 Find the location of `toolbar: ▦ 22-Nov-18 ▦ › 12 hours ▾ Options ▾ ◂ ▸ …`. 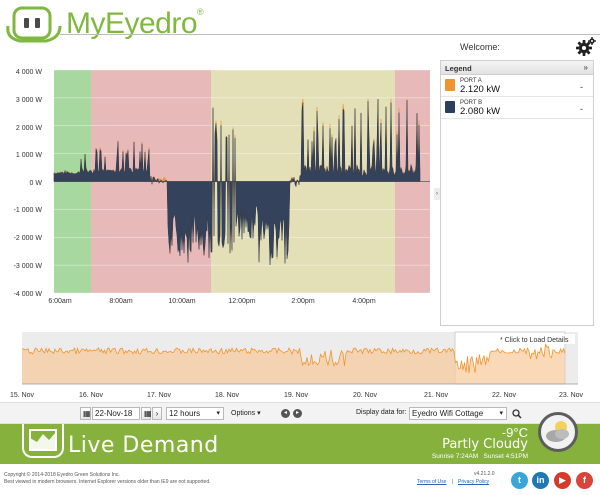

toolbar: ▦ 22-Nov-18 ▦ › 12 hours ▾ Options ▾ ◂ ▸ … is located at coordinates (300, 413).